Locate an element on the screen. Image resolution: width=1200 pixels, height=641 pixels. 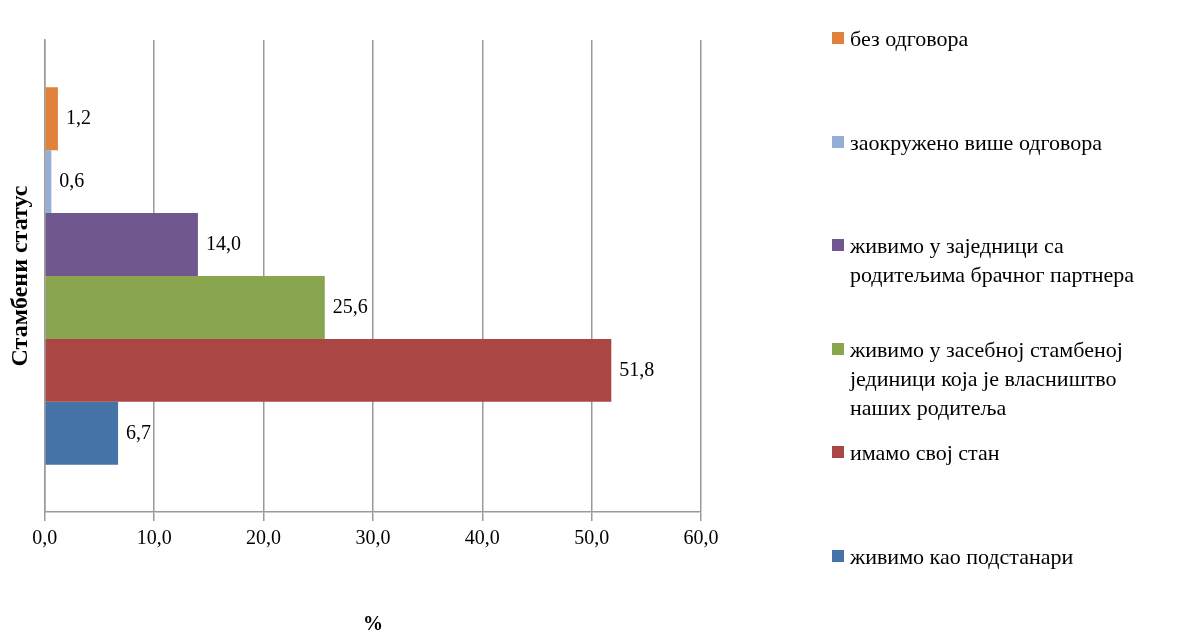
data-label: 1,2 is located at coordinates (78, 116).